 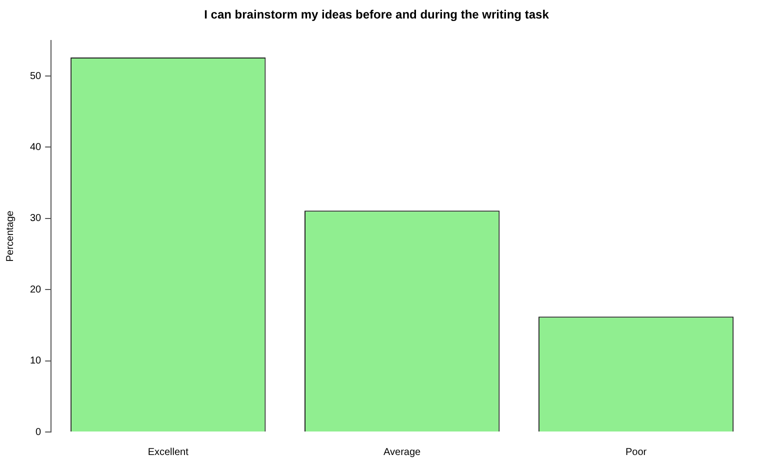 What do you see at coordinates (36, 147) in the screenshot?
I see `y-tick-label: 40` at bounding box center [36, 147].